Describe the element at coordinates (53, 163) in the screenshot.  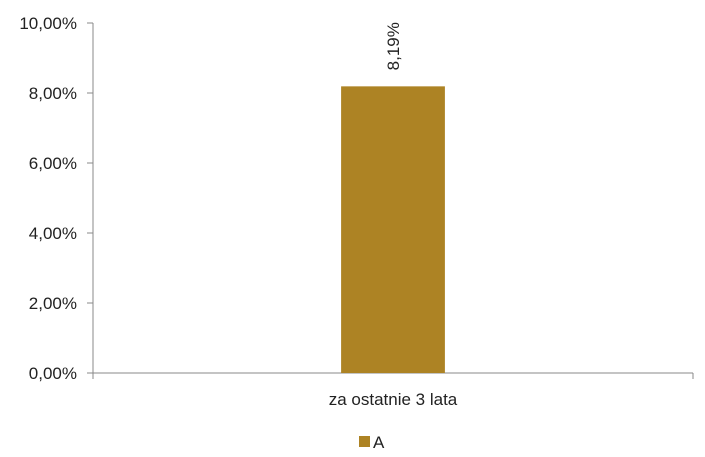
I see `y-tick-label: 6,00%` at that location.